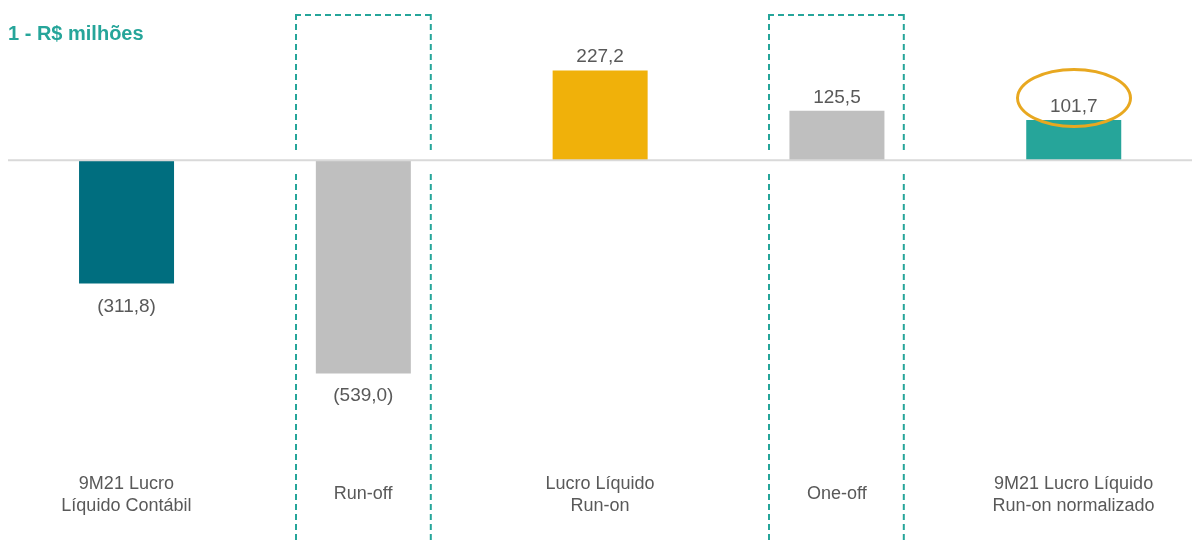 This screenshot has height=549, width=1200. What do you see at coordinates (1073, 494) in the screenshot?
I see `x-tick-label: 9M21 Lucro Líquido Run-on normalizado` at bounding box center [1073, 494].